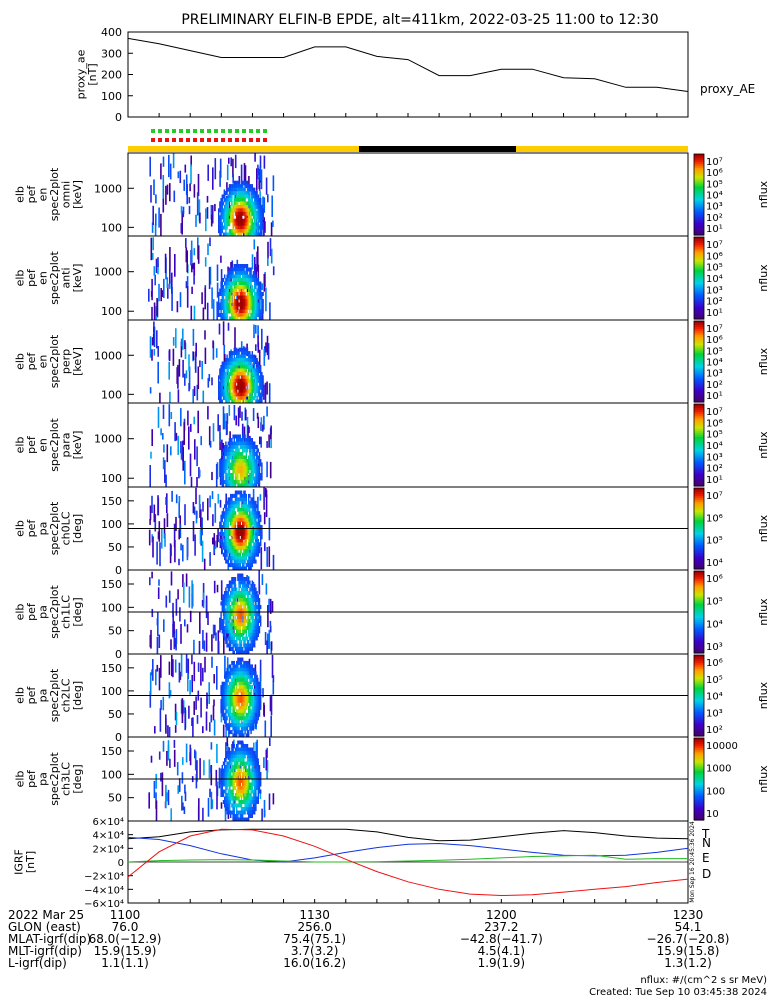  What do you see at coordinates (699, 316) in the screenshot?
I see `spectrogram-anti-colorbar-segment` at bounding box center [699, 316].